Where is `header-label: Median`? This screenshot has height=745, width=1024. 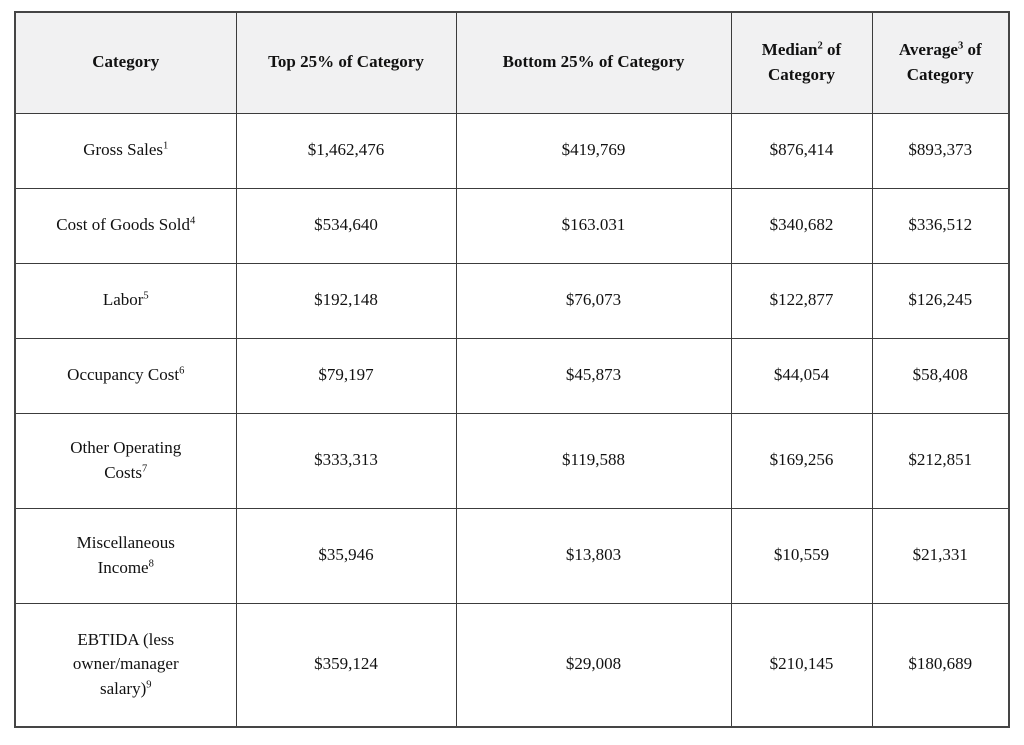
header-label: Median is located at coordinates (789, 50).